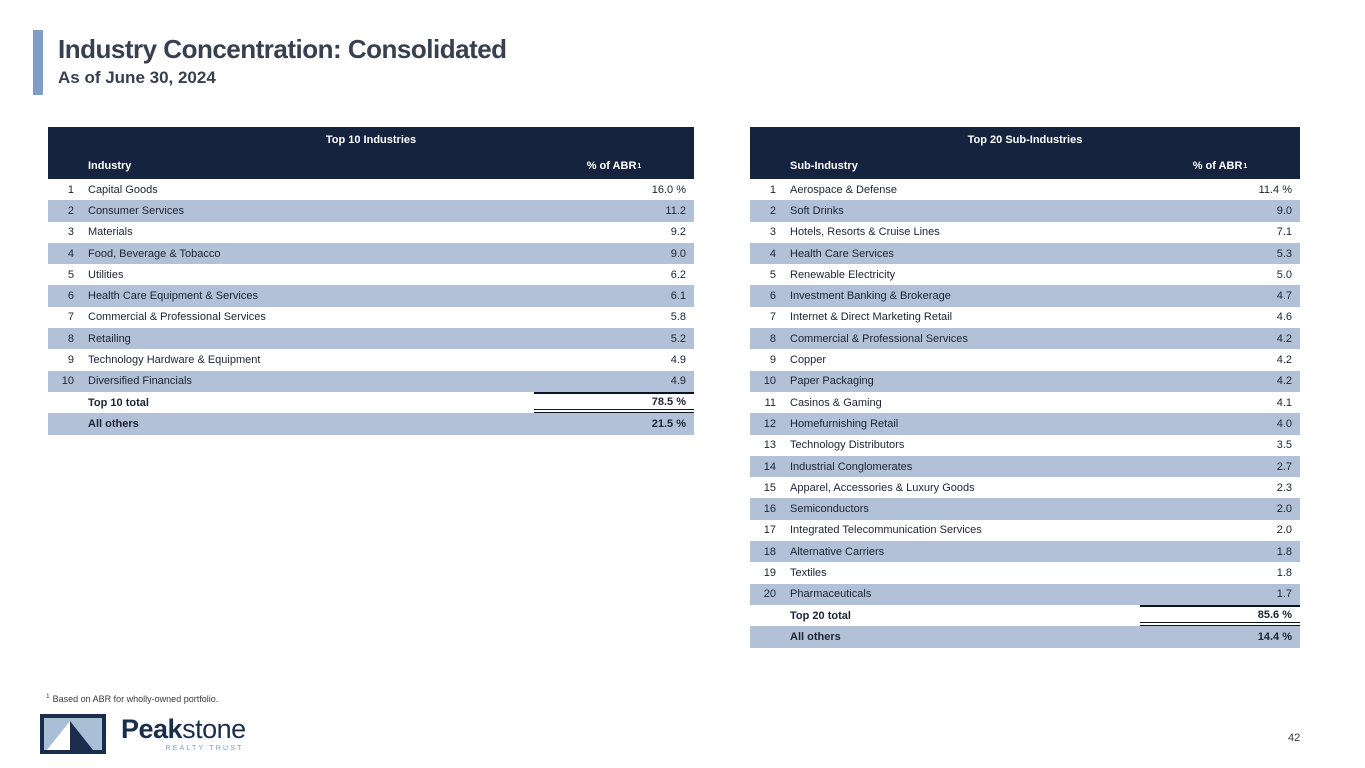 This screenshot has height=768, width=1365. What do you see at coordinates (1284, 402) in the screenshot?
I see `row-value: 4.1` at bounding box center [1284, 402].